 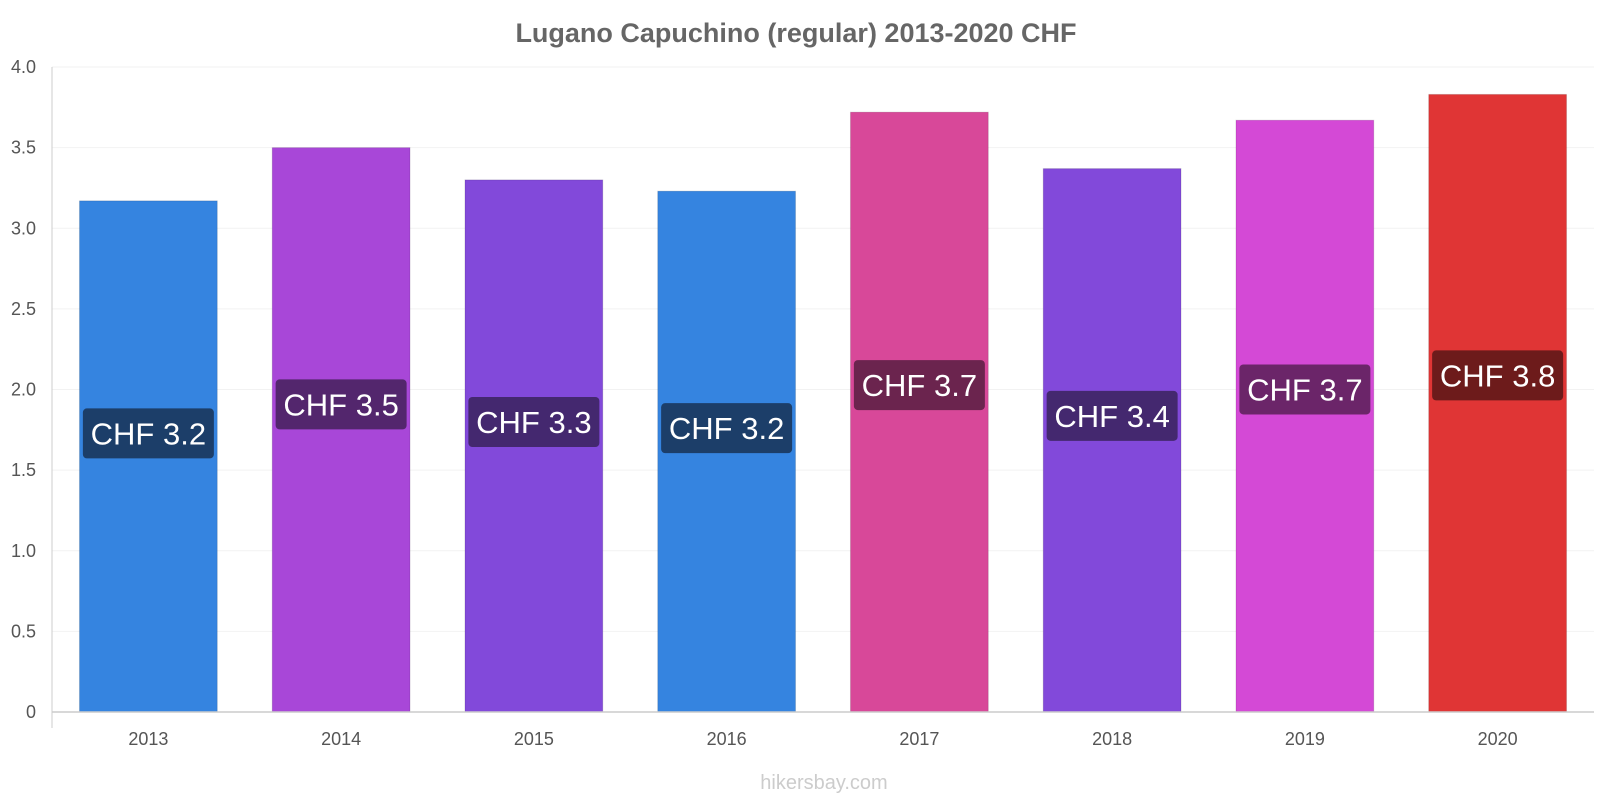 What do you see at coordinates (23, 309) in the screenshot?
I see `y-tick-label: 2.5` at bounding box center [23, 309].